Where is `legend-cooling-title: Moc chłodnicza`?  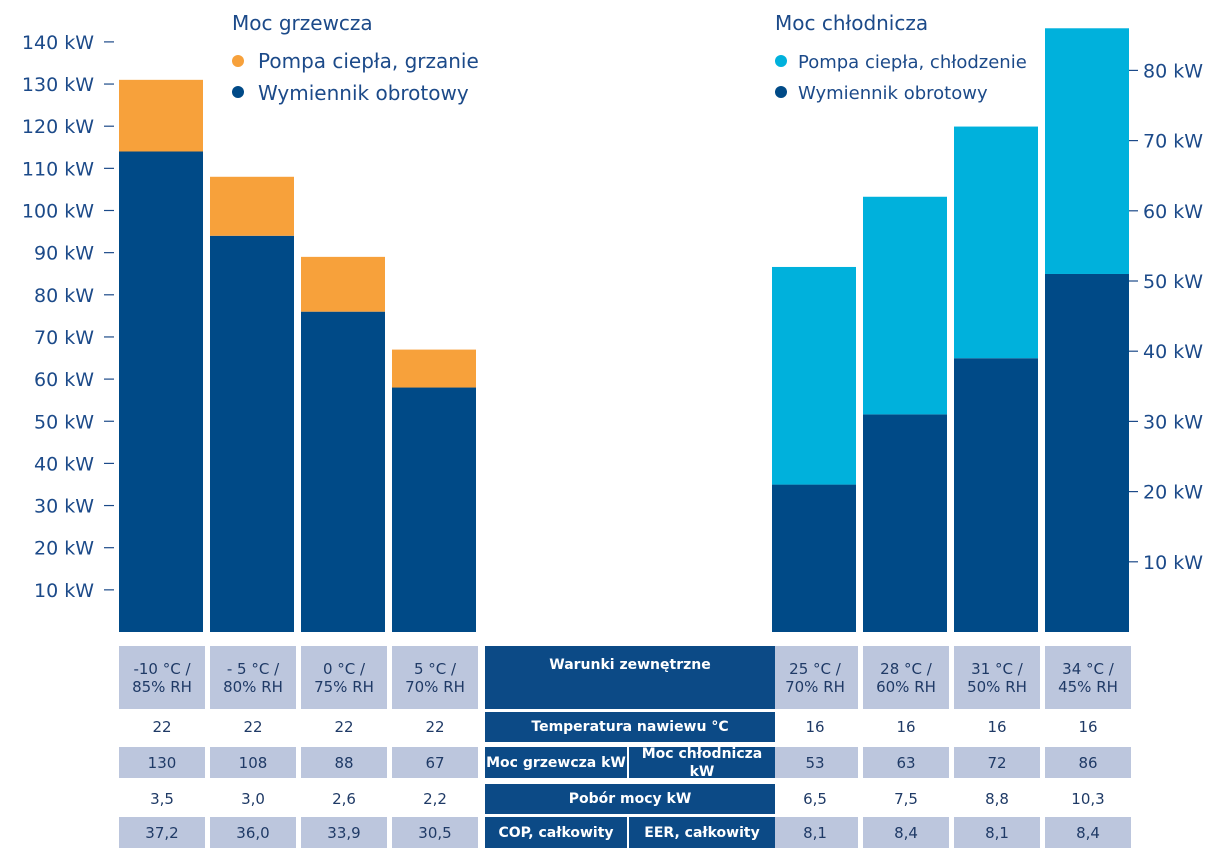 legend-cooling-title: Moc chłodnicza is located at coordinates (851, 23).